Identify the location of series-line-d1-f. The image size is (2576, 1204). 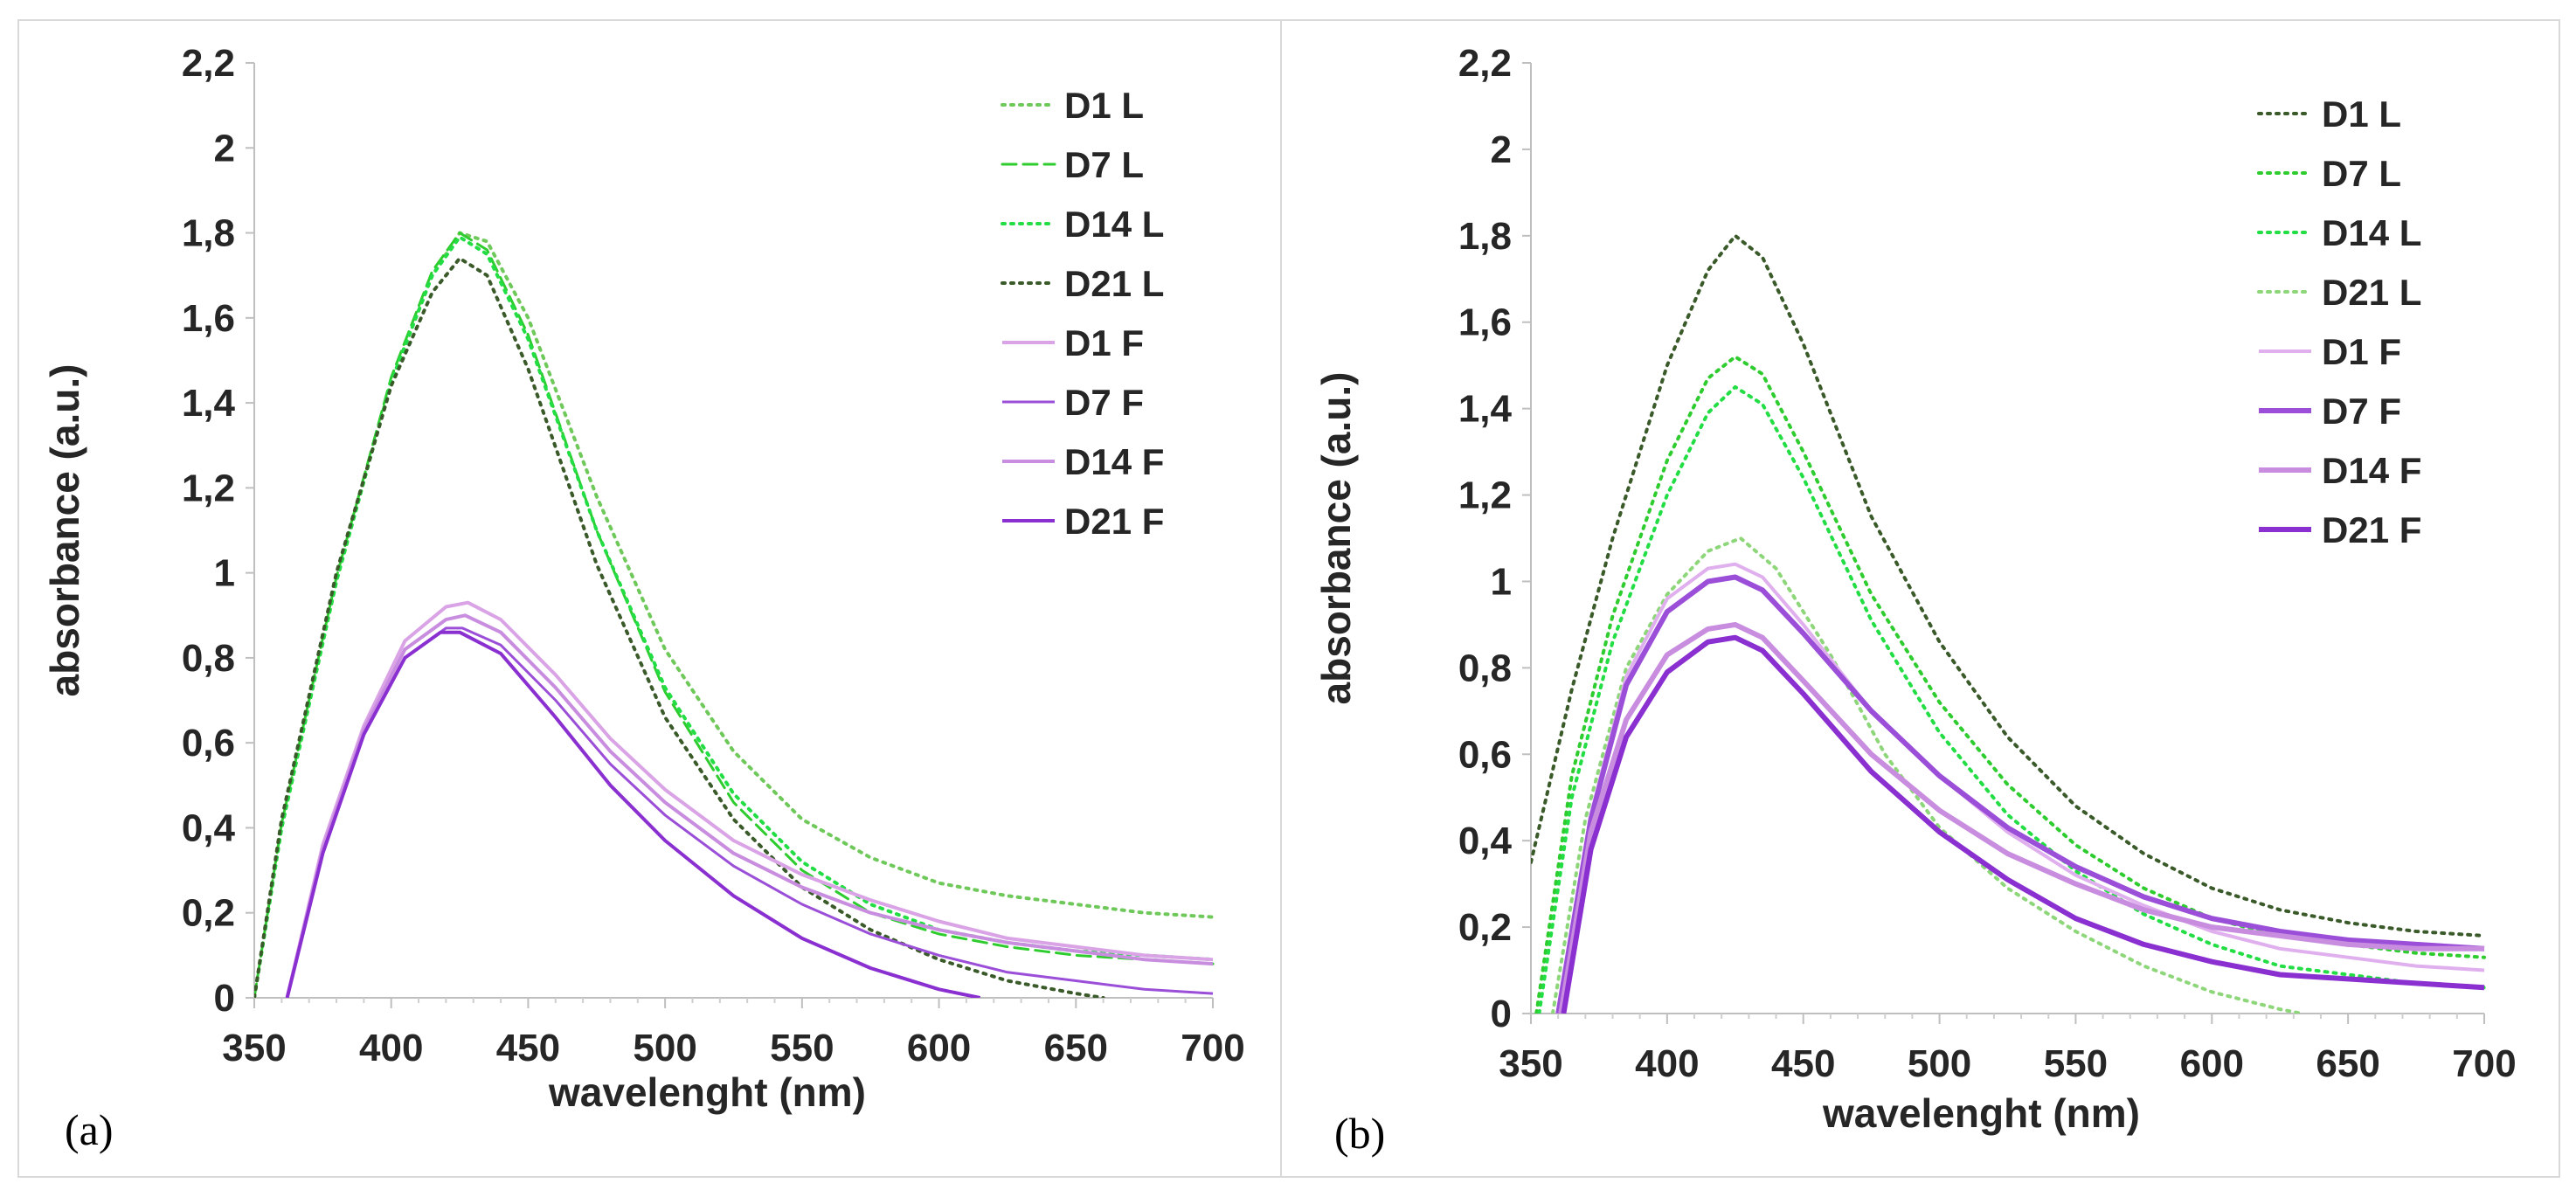
(749, 799).